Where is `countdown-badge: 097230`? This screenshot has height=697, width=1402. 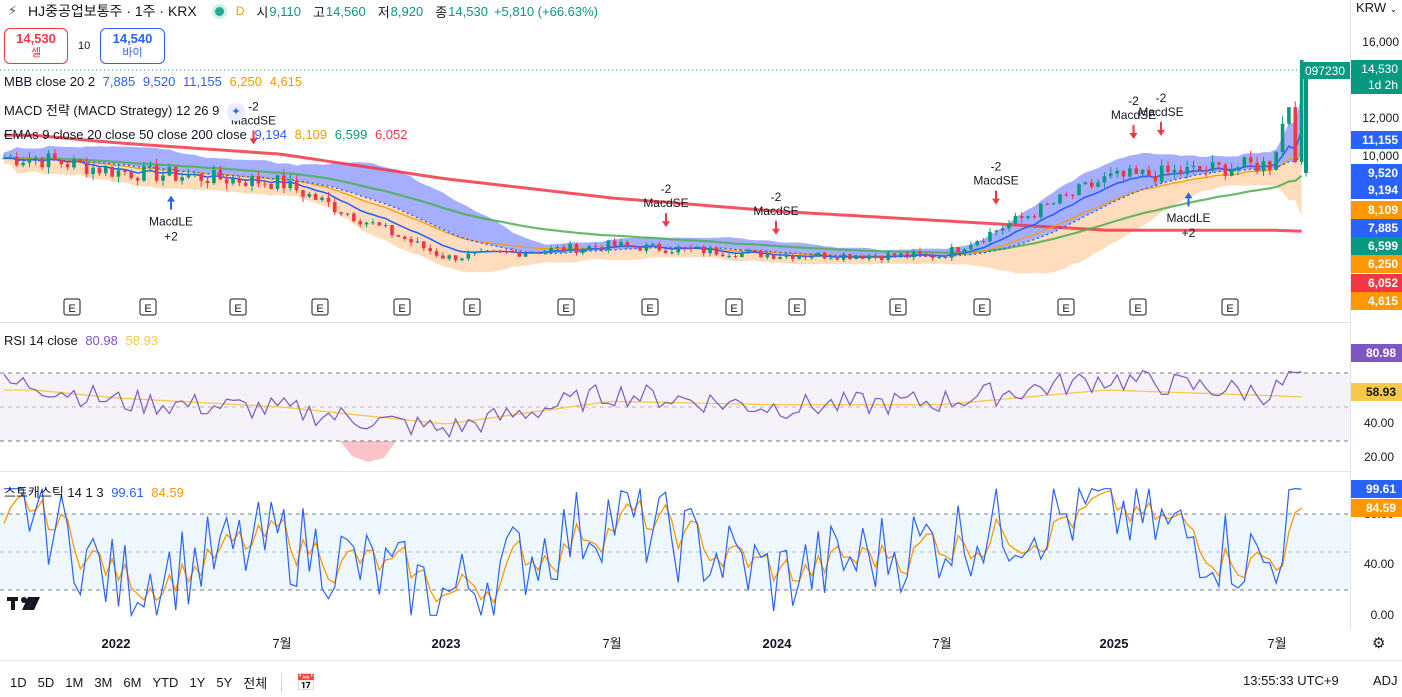 countdown-badge: 097230 is located at coordinates (1325, 70).